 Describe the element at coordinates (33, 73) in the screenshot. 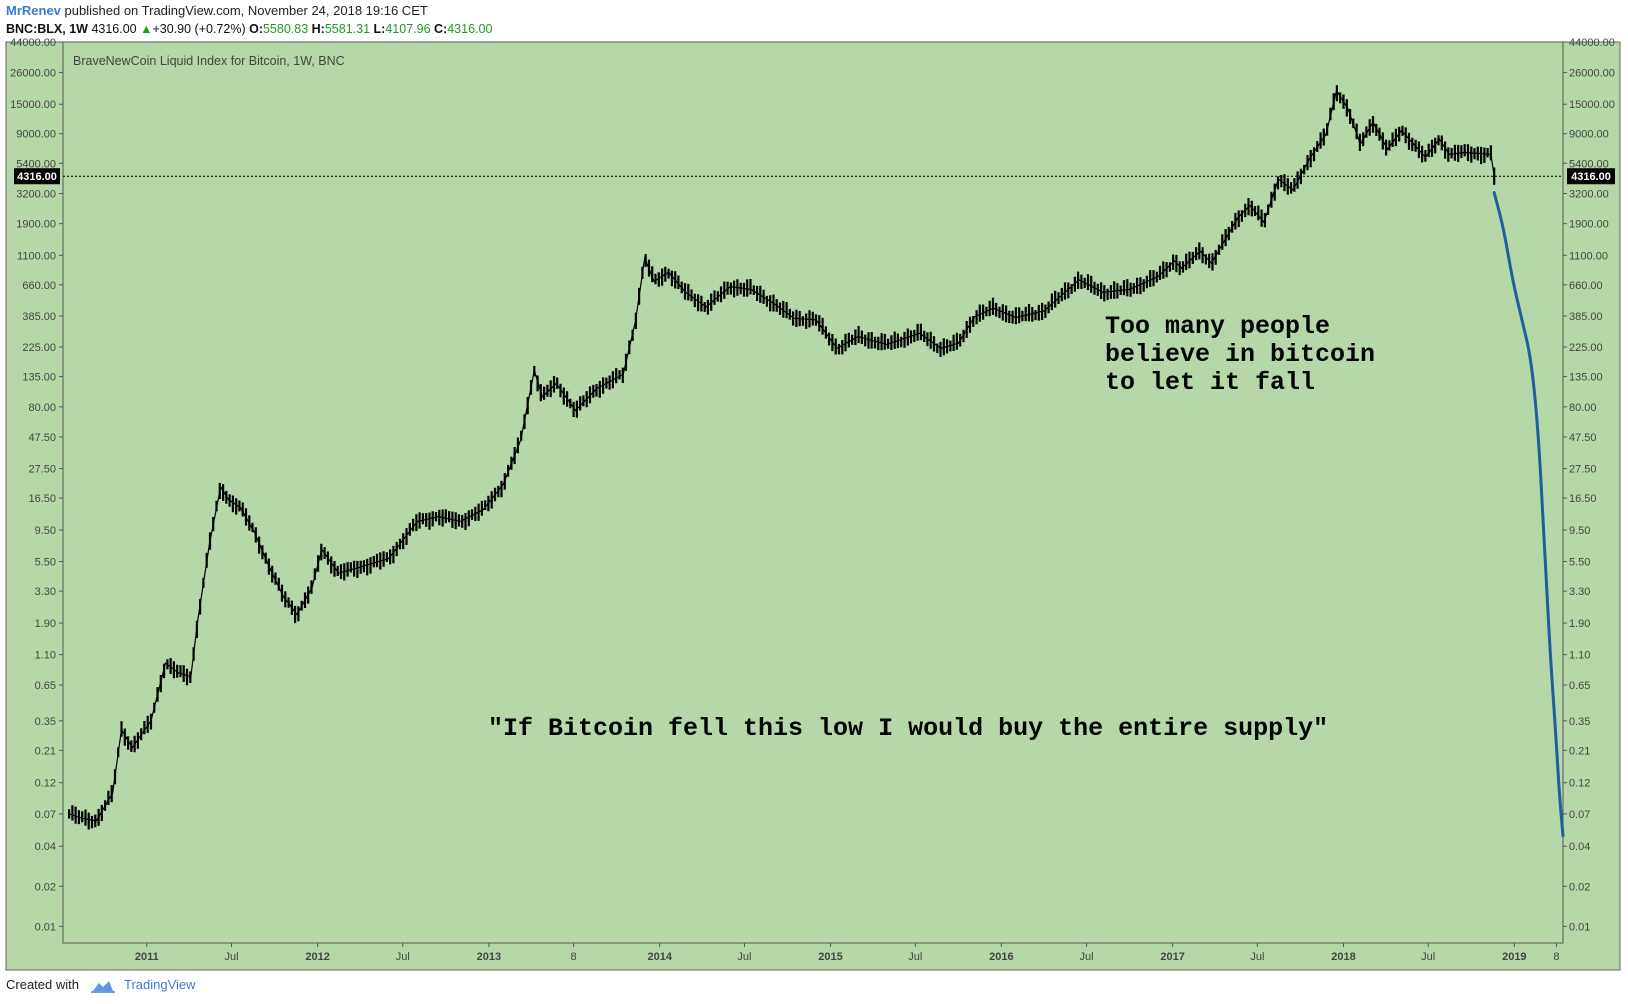

I see `y-tick-label: 26000.00` at that location.